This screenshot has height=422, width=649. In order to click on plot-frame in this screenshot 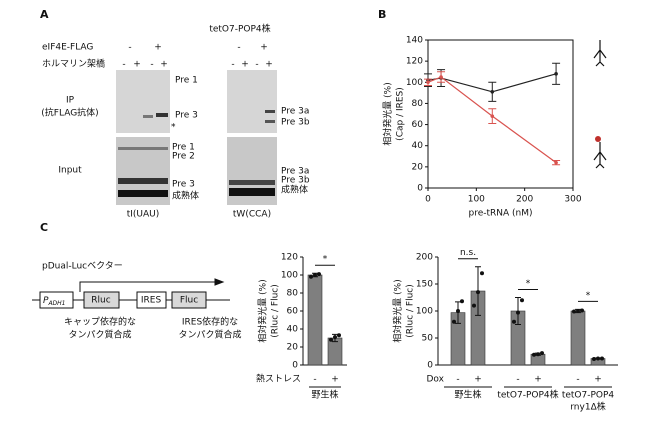, I will do `click(500, 114)`.